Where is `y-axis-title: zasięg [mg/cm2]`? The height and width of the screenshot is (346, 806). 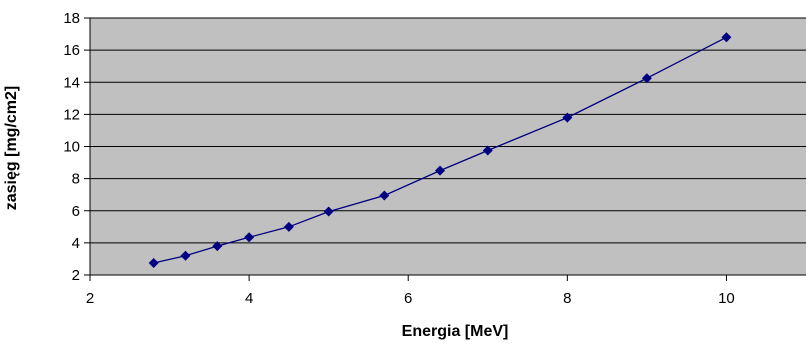 y-axis-title: zasięg [mg/cm2] is located at coordinates (11, 148).